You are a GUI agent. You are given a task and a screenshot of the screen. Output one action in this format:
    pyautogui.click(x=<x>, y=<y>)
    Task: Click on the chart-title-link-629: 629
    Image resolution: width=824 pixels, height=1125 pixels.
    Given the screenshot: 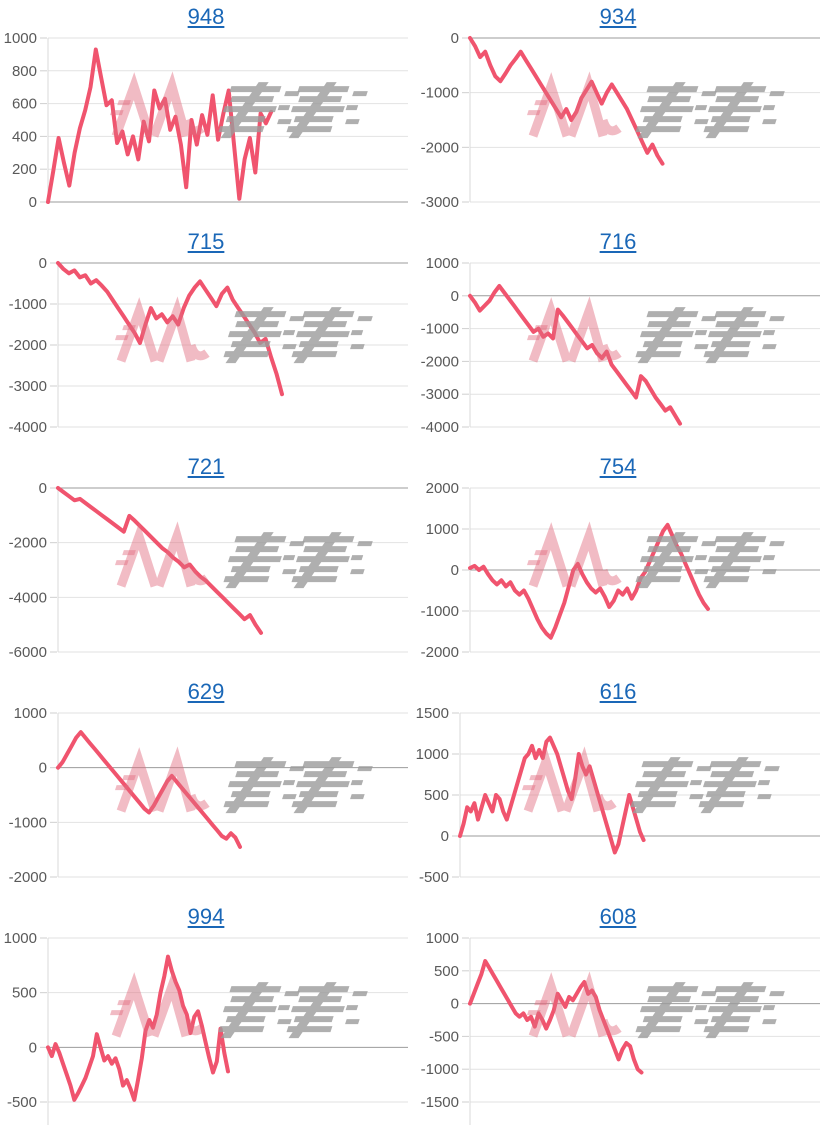 What is the action you would take?
    pyautogui.click(x=206, y=691)
    